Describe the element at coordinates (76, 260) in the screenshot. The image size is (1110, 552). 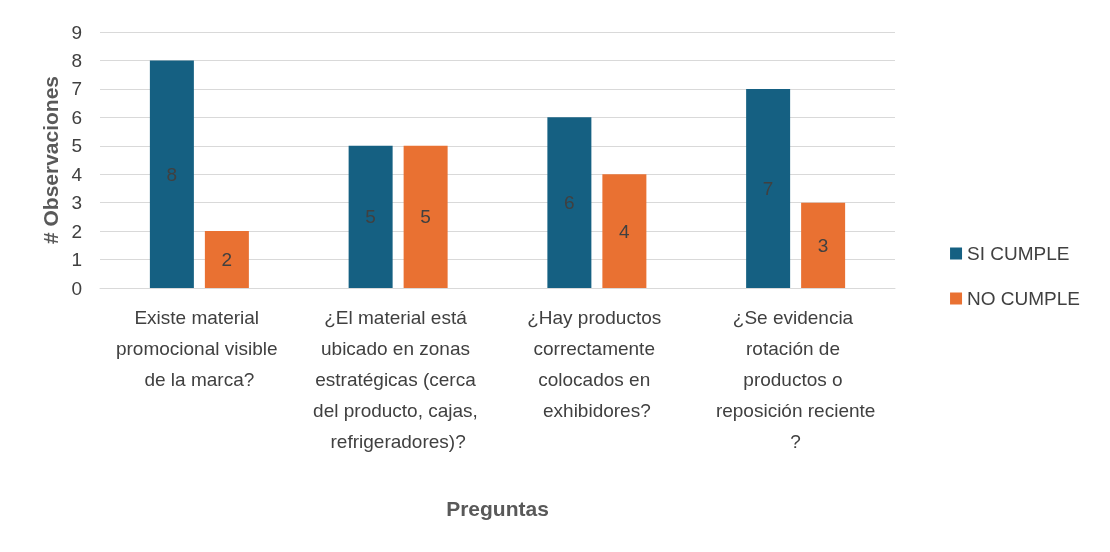
I see `y-tick-label: 1` at that location.